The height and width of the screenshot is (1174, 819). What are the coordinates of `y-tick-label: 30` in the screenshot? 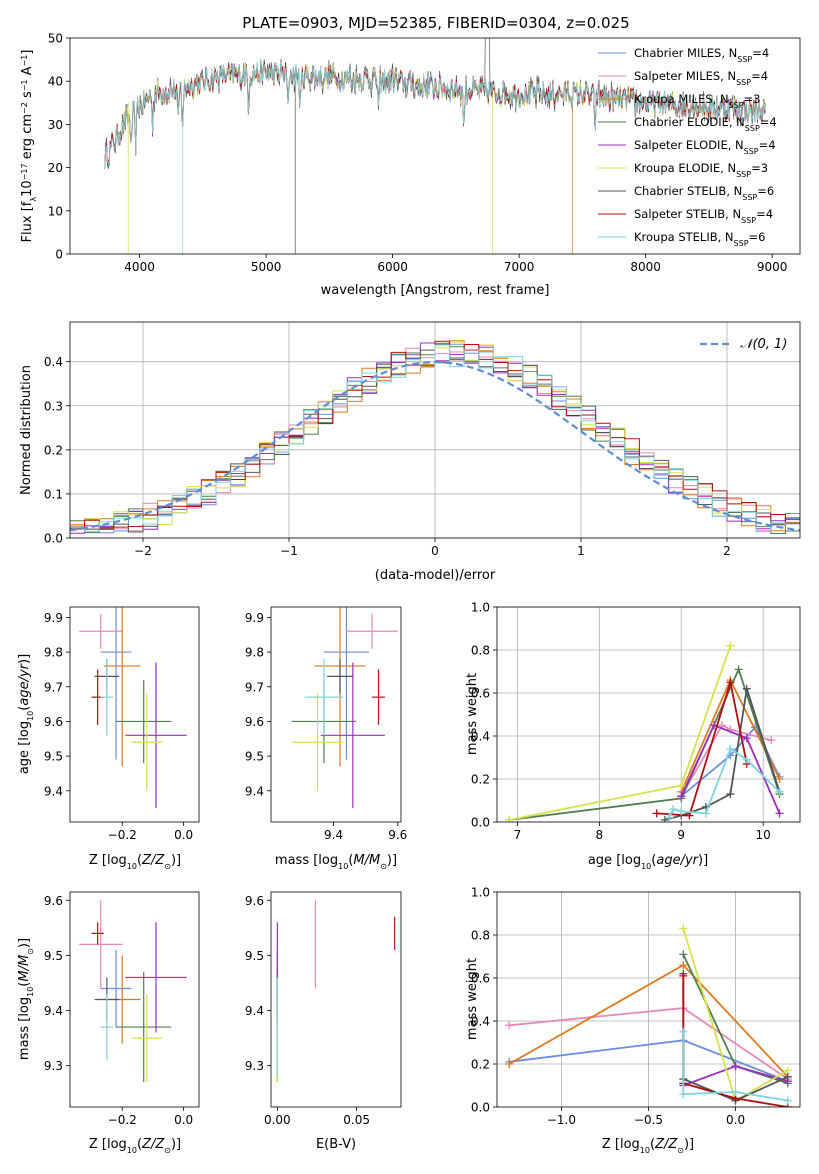 It's located at (55, 125).